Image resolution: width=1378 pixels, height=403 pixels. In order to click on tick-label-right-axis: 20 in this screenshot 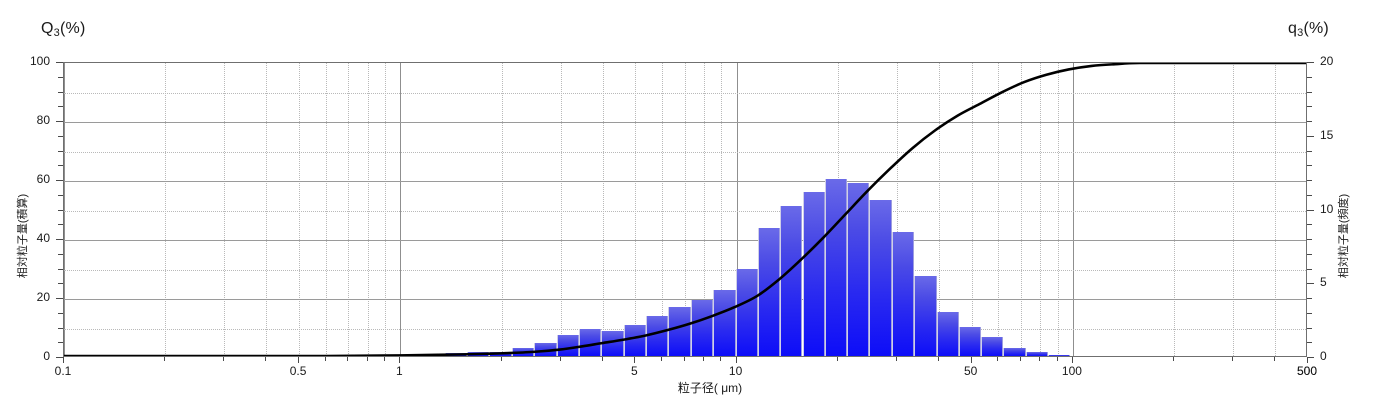, I will do `click(1327, 61)`.